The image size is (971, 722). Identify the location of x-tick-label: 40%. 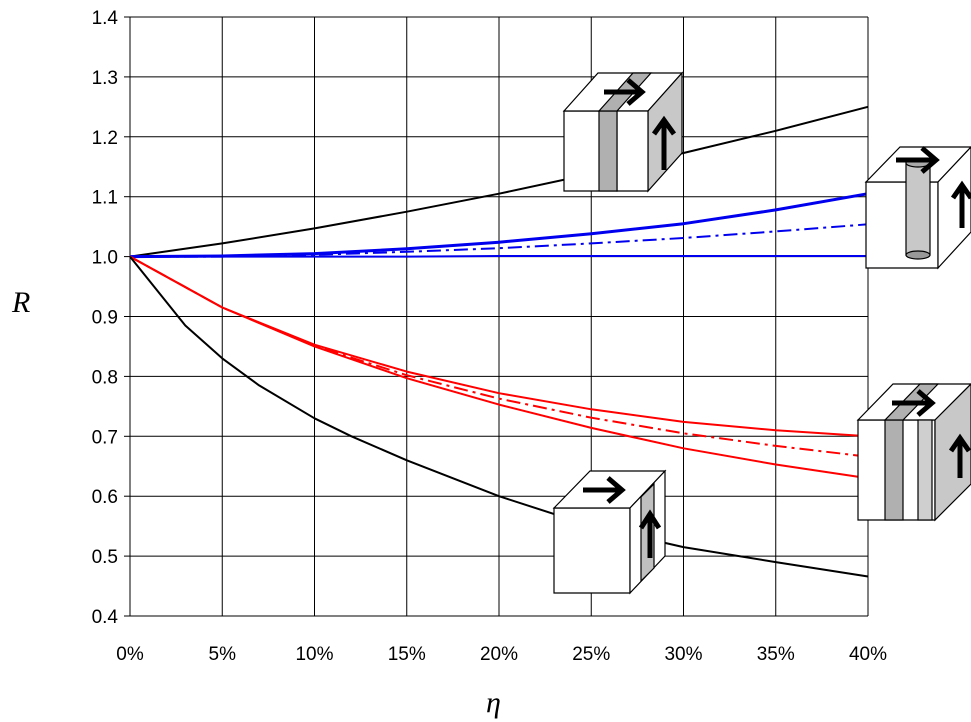
(868, 654).